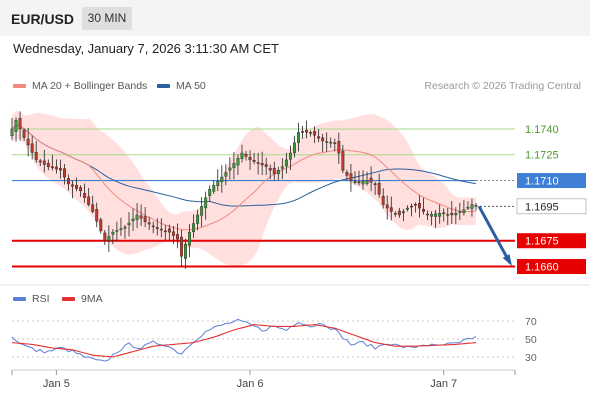 This screenshot has width=590, height=400. I want to click on x-tick-label: Jan 6, so click(250, 384).